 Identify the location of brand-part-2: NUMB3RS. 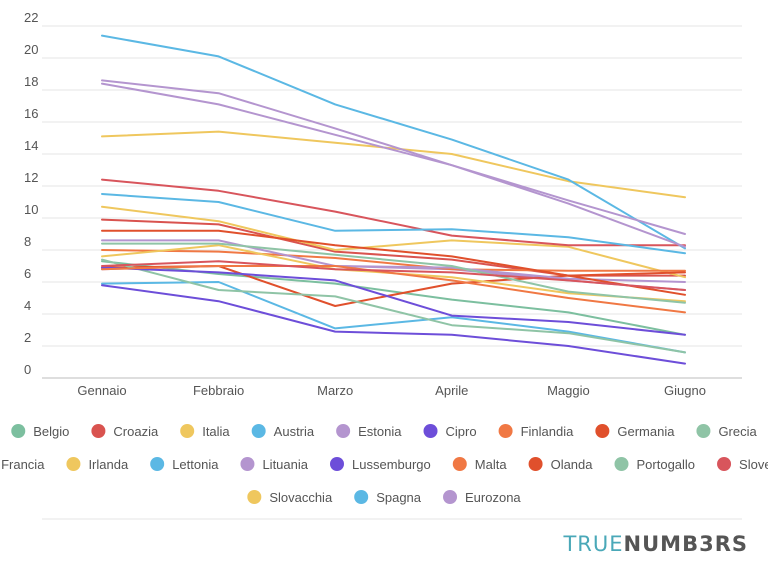
(685, 544).